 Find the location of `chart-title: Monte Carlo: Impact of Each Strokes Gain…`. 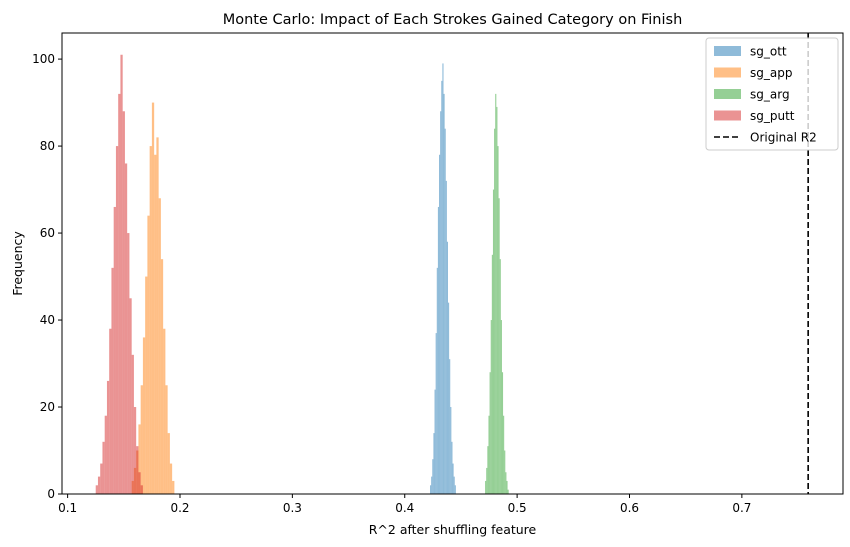

chart-title: Monte Carlo: Impact of Each Strokes Gain… is located at coordinates (453, 20).